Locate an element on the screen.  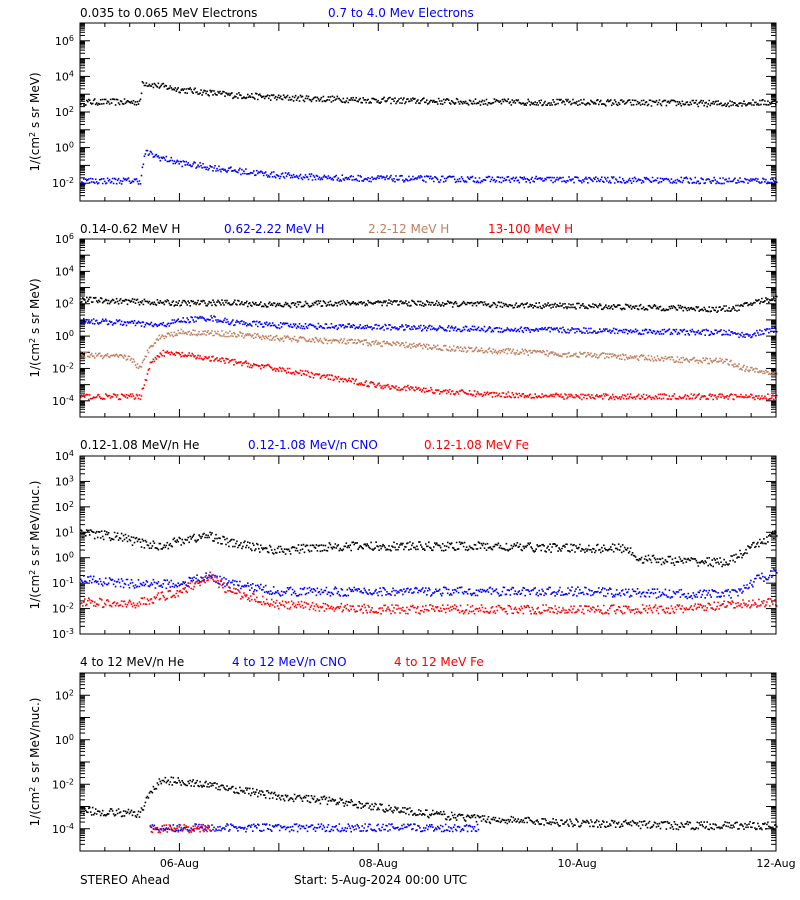
x-tick-label: 12-Aug is located at coordinates (775, 863).